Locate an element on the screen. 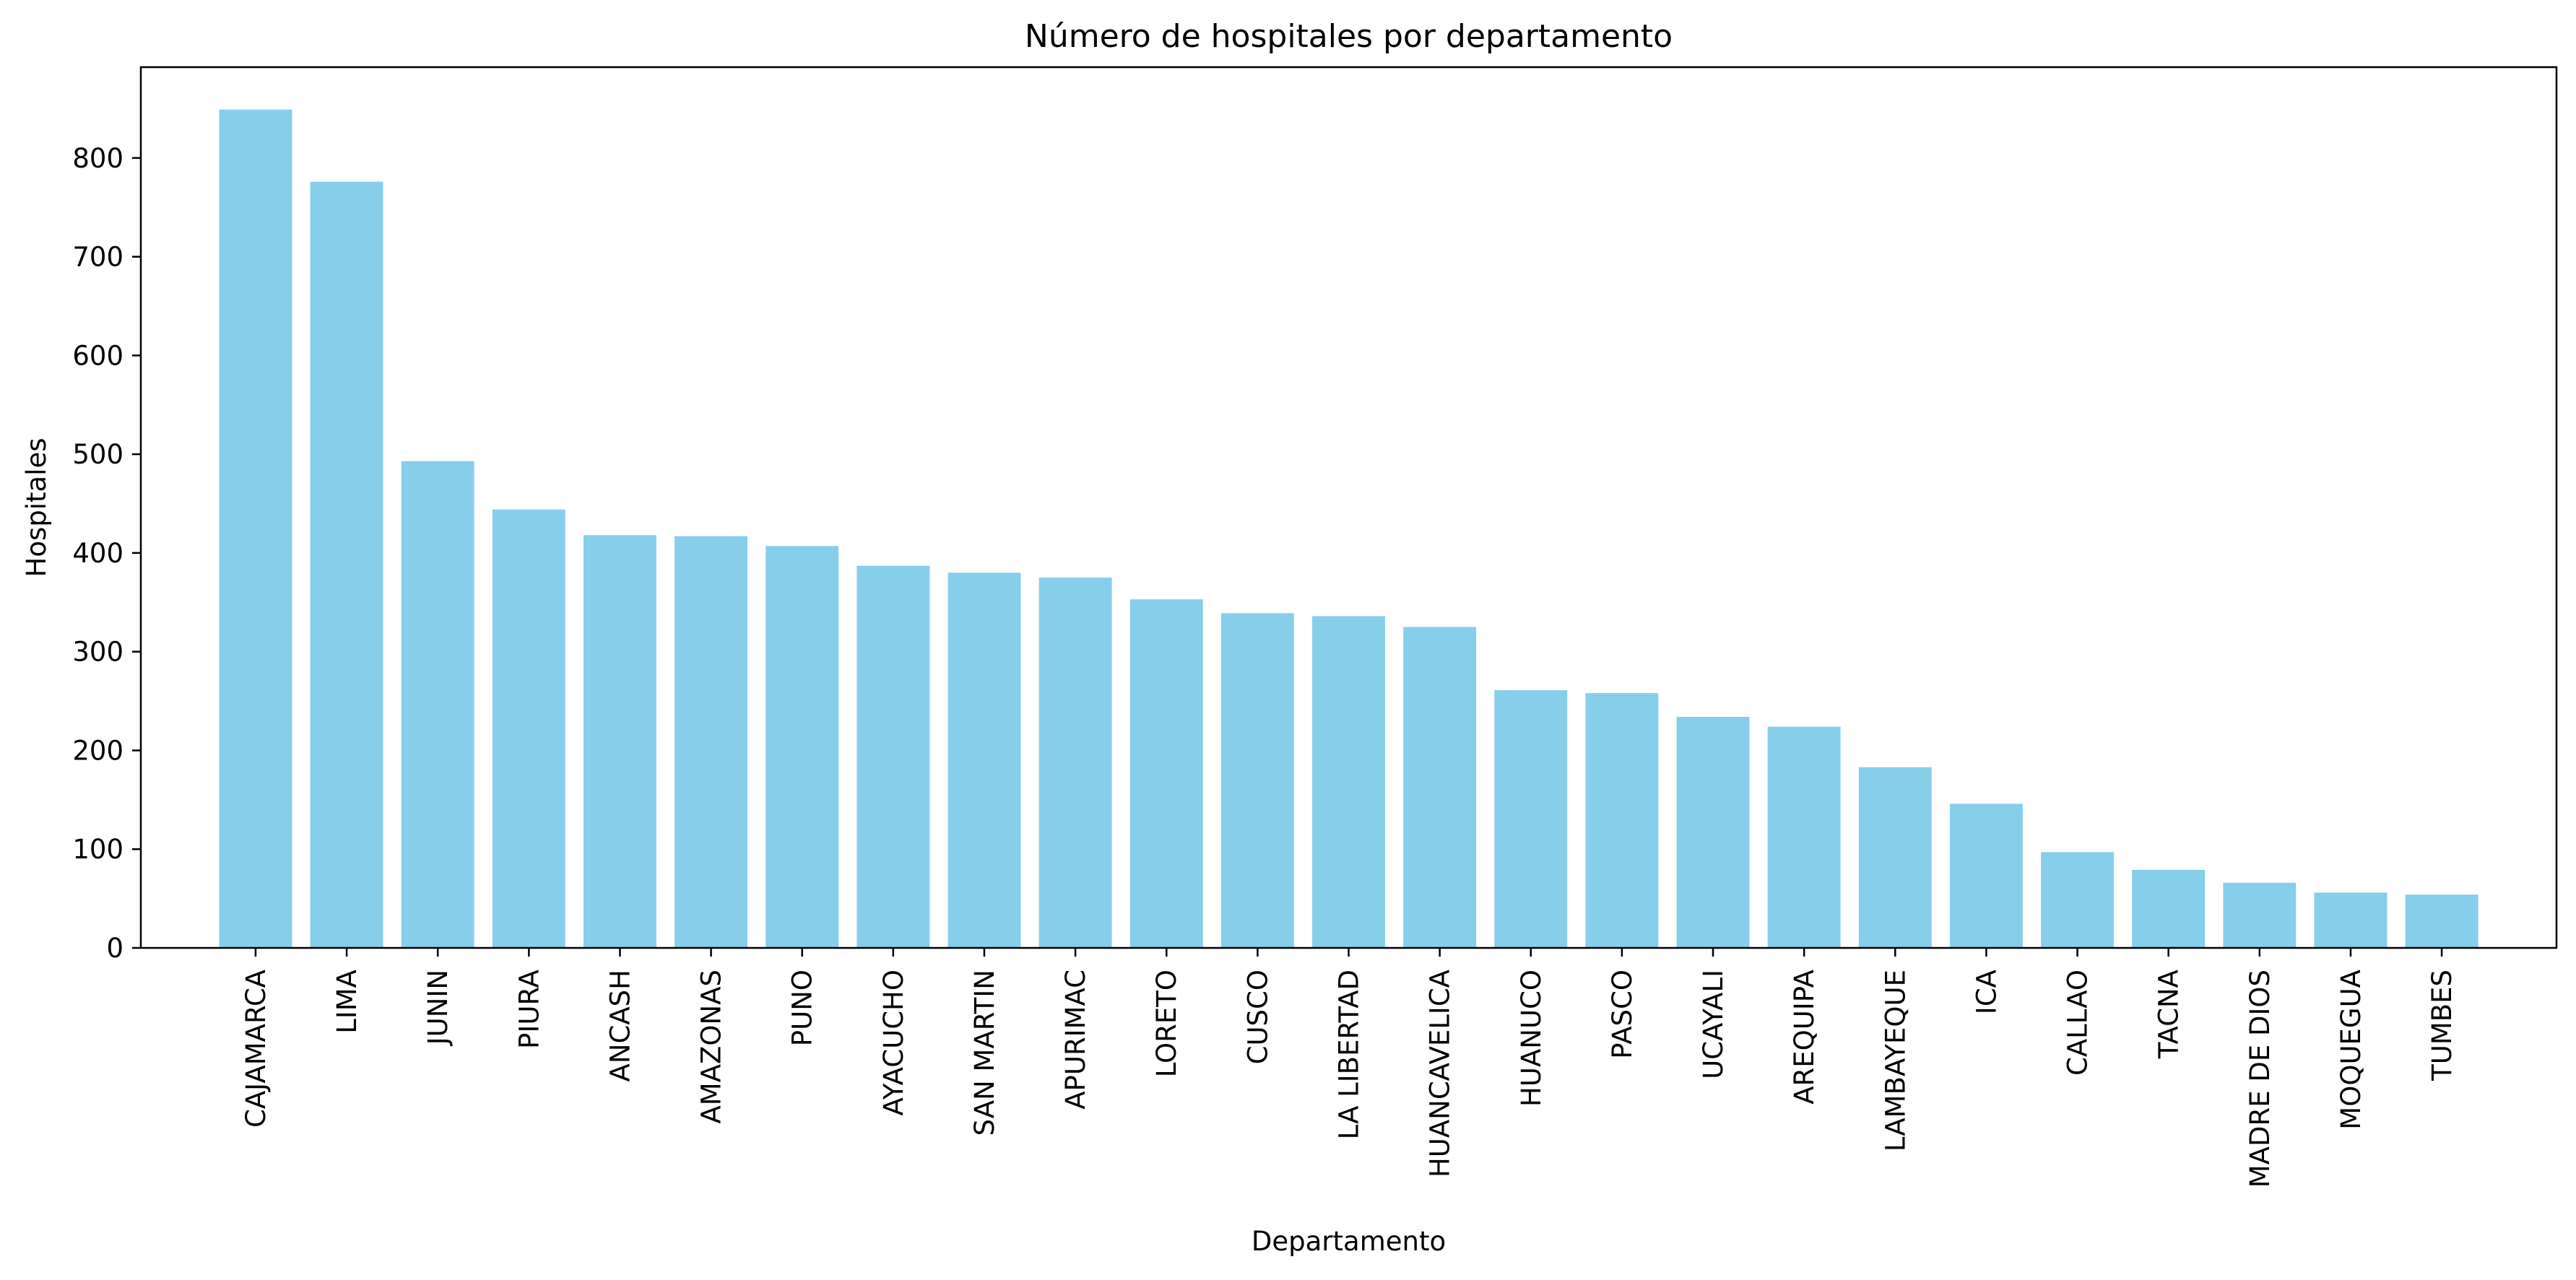 The image size is (2576, 1280). x-tick-label: AREQUIPA is located at coordinates (1804, 1037).